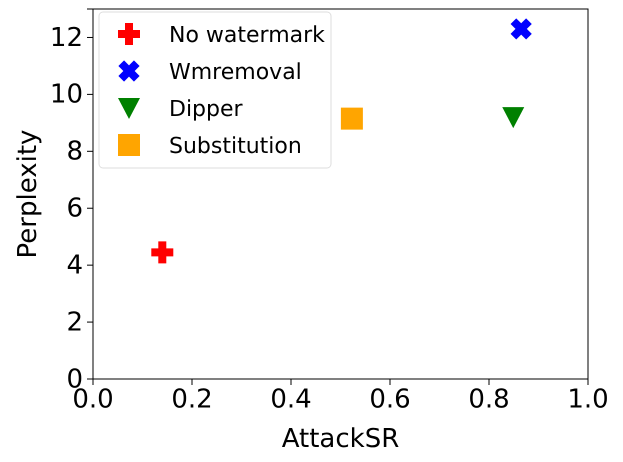  Describe the element at coordinates (235, 146) in the screenshot. I see `legend-label: Substitution` at that location.